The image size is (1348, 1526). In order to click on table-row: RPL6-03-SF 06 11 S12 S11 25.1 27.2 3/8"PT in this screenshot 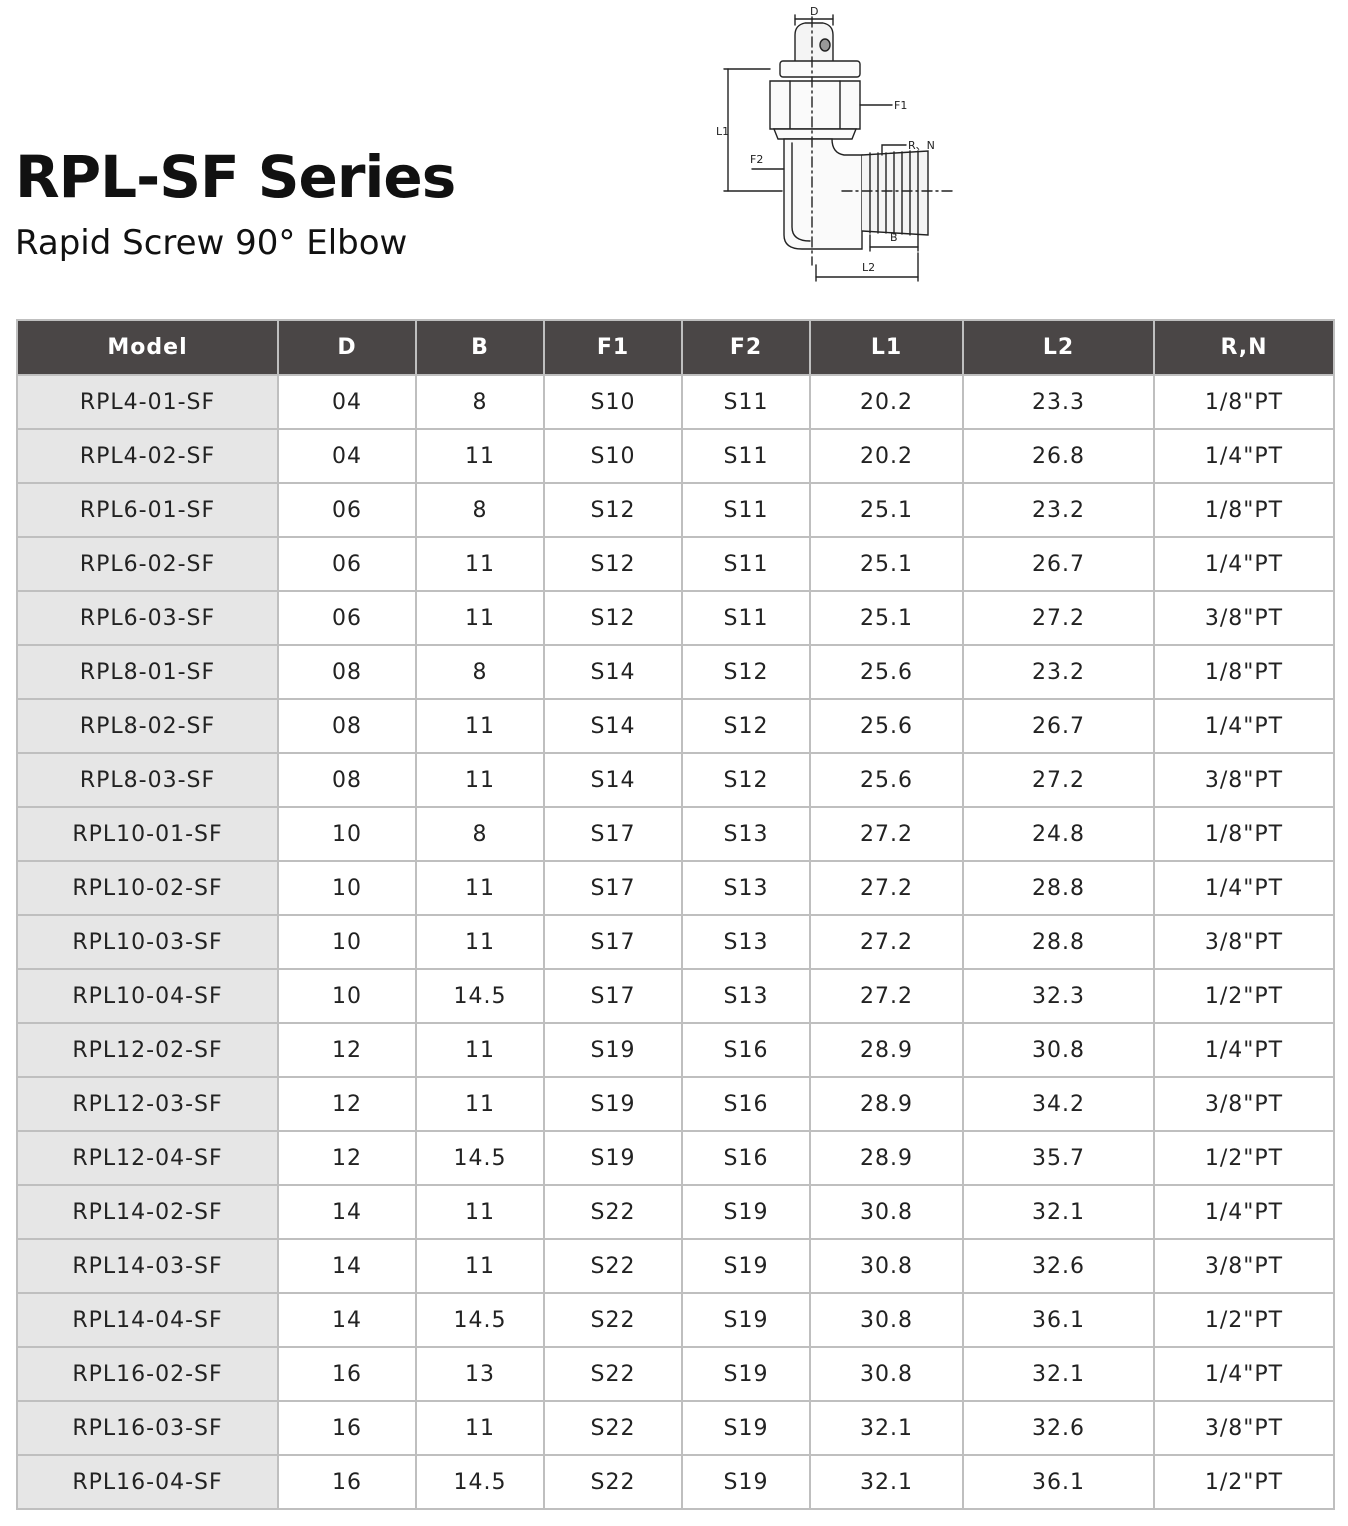, I will do `click(675, 618)`.